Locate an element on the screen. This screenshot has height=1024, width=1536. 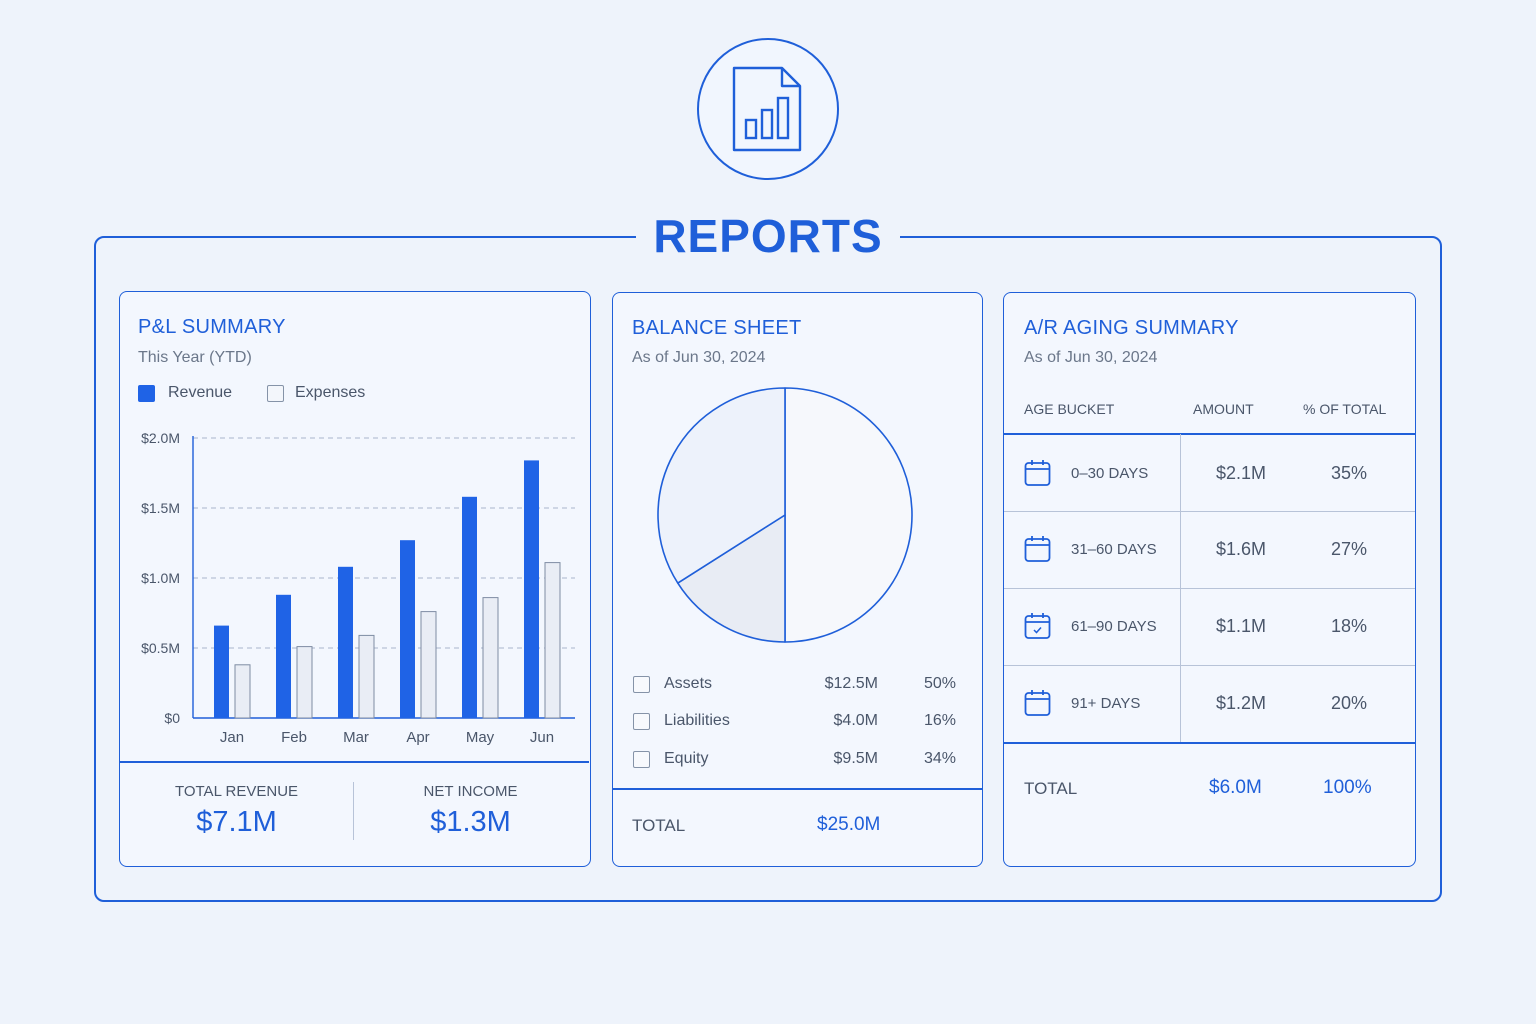
legend-revenue: Revenue is located at coordinates (185, 393).